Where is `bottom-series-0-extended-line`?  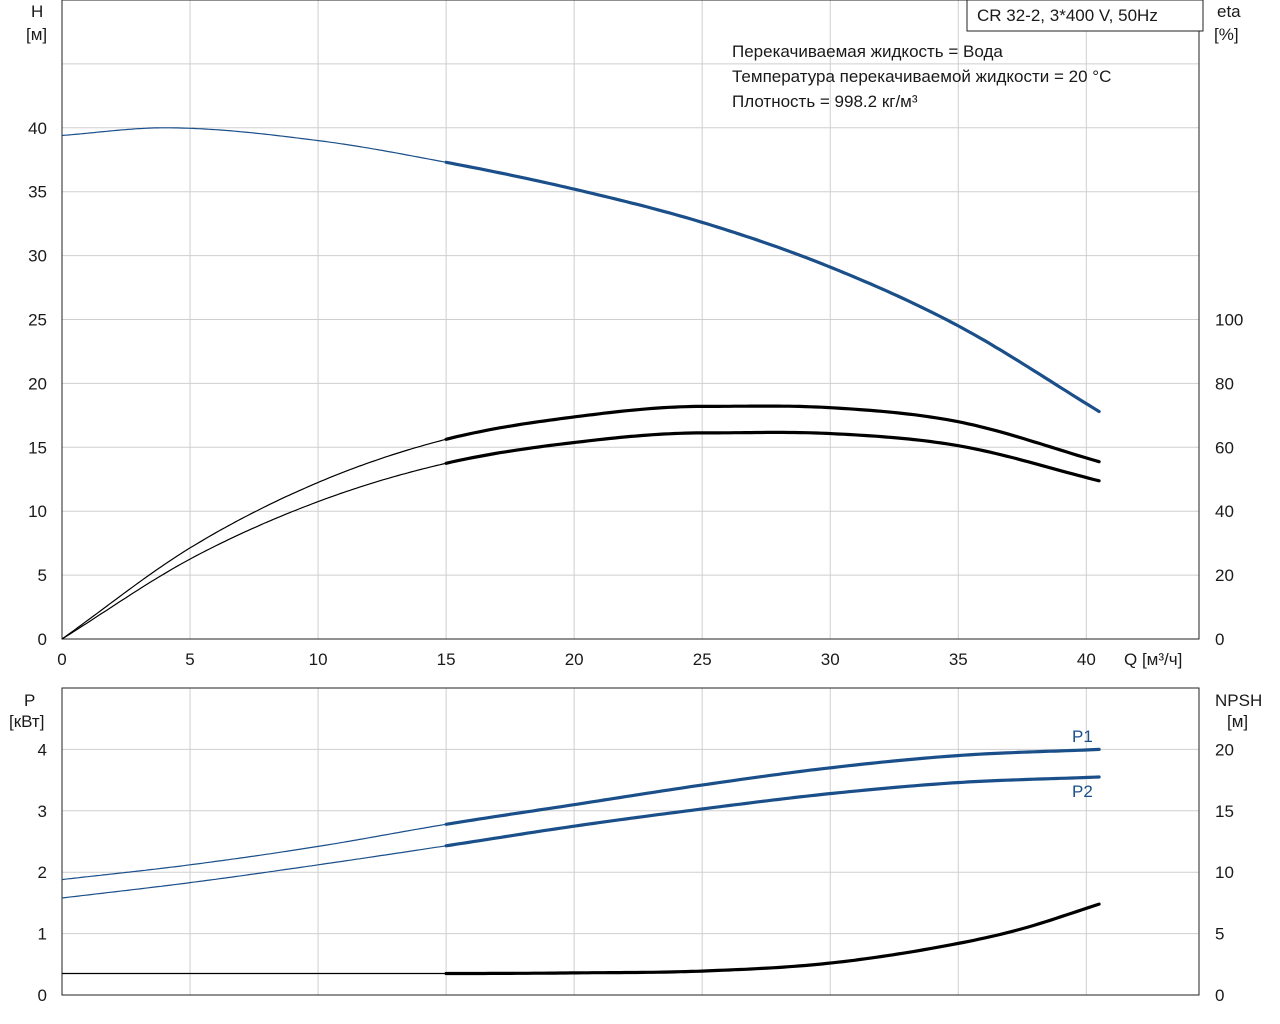
bottom-series-0-extended-line is located at coordinates (254, 852).